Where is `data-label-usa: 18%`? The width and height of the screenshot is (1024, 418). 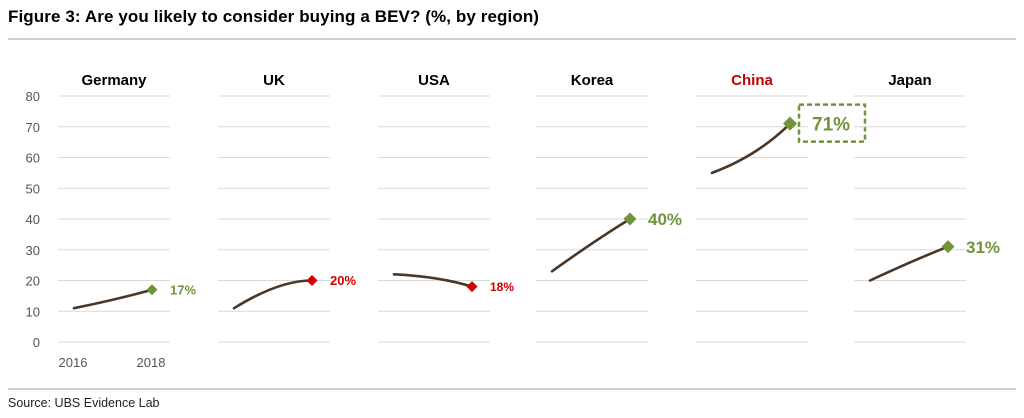
data-label-usa: 18% is located at coordinates (502, 287).